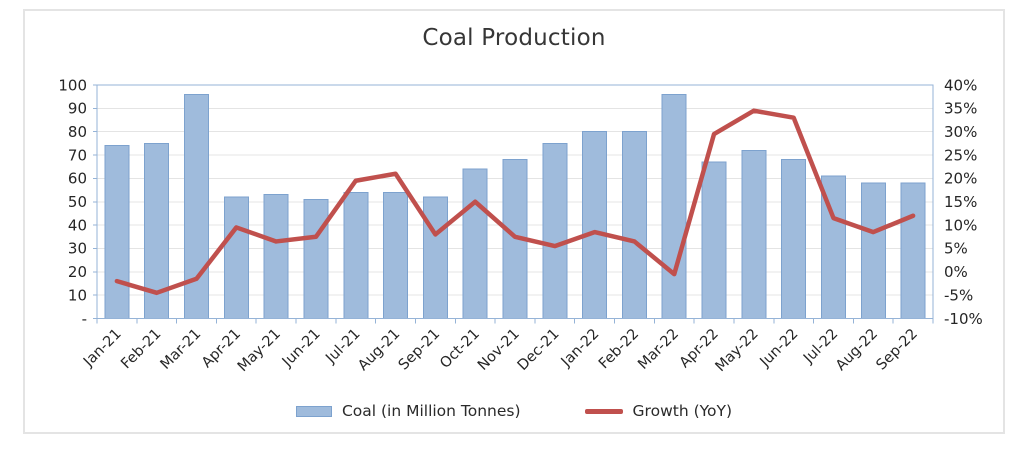  I want to click on right-axis-tick-label: 25%, so click(960, 155).